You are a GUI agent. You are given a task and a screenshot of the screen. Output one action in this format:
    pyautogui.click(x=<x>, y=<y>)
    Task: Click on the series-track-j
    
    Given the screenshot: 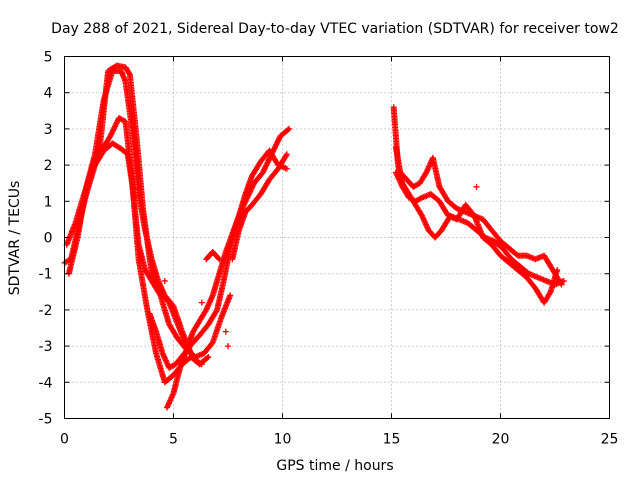 What is the action you would take?
    pyautogui.click(x=476, y=237)
    